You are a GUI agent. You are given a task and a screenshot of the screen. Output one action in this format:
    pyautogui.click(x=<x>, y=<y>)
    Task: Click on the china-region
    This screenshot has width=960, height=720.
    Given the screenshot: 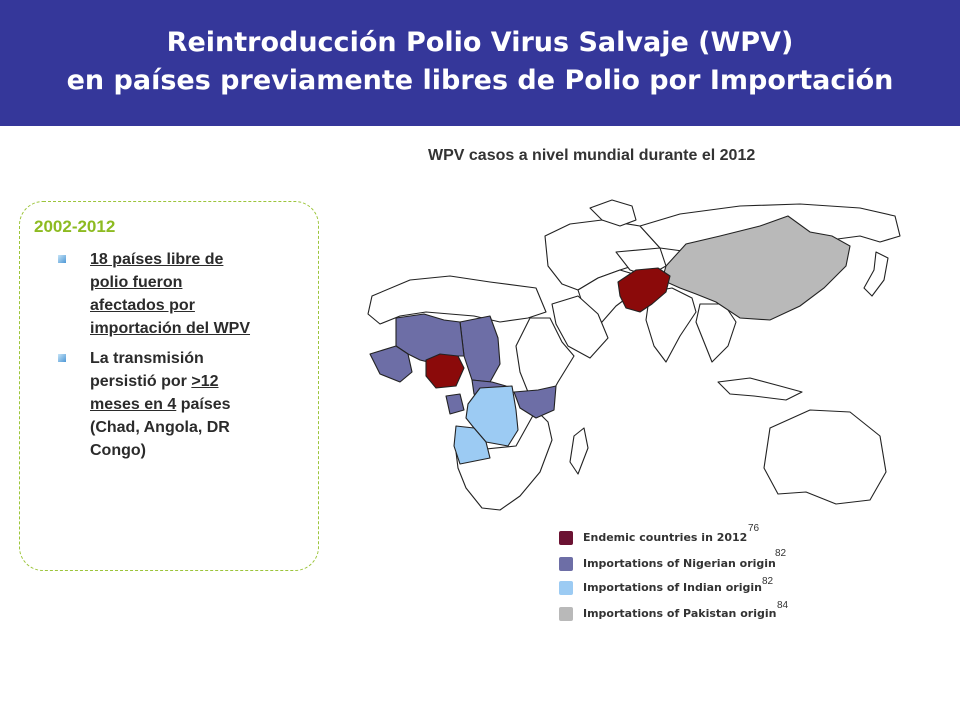 What is the action you would take?
    pyautogui.click(x=756, y=268)
    